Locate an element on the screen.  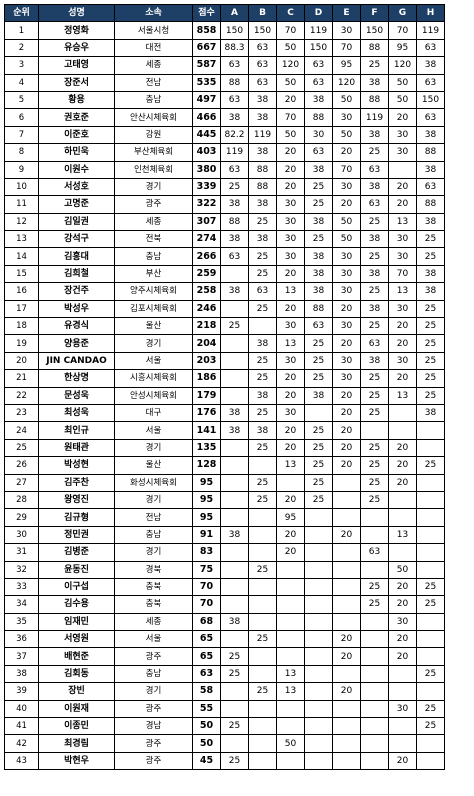
cell-c: 50 is located at coordinates (290, 82).